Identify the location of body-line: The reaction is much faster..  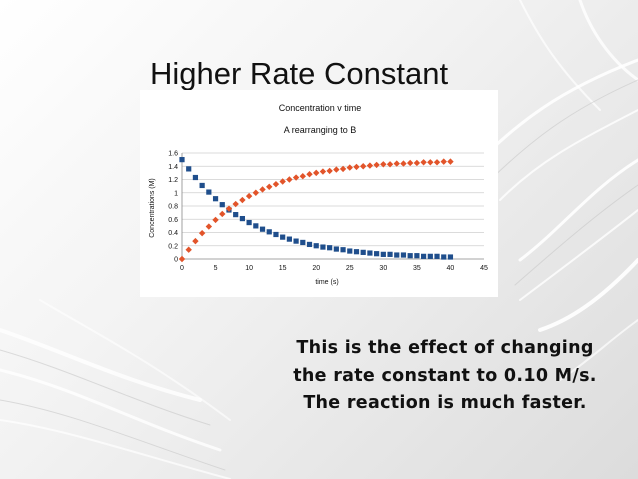
(445, 403).